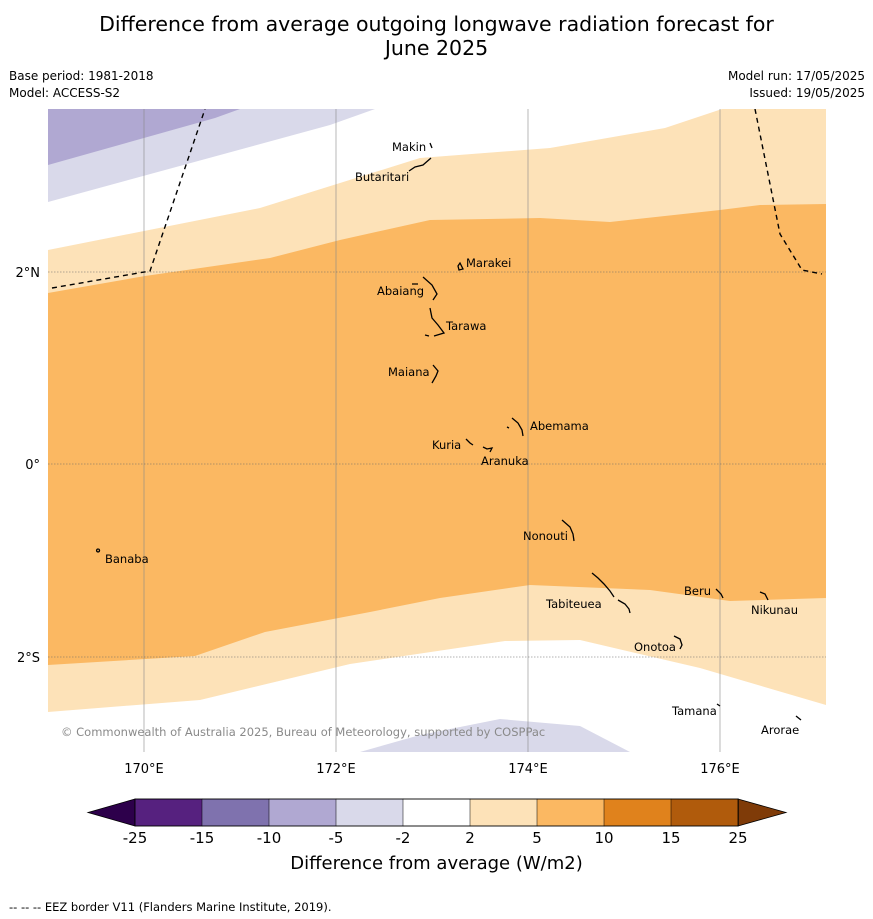 The image size is (873, 919). What do you see at coordinates (573, 604) in the screenshot?
I see `place-tabiteuea: Tabiteuea` at bounding box center [573, 604].